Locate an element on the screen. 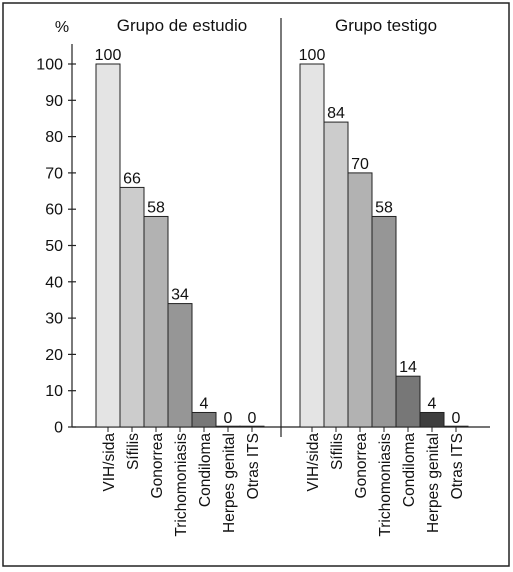 The image size is (513, 572). y-tick-label: 30 is located at coordinates (54, 319).